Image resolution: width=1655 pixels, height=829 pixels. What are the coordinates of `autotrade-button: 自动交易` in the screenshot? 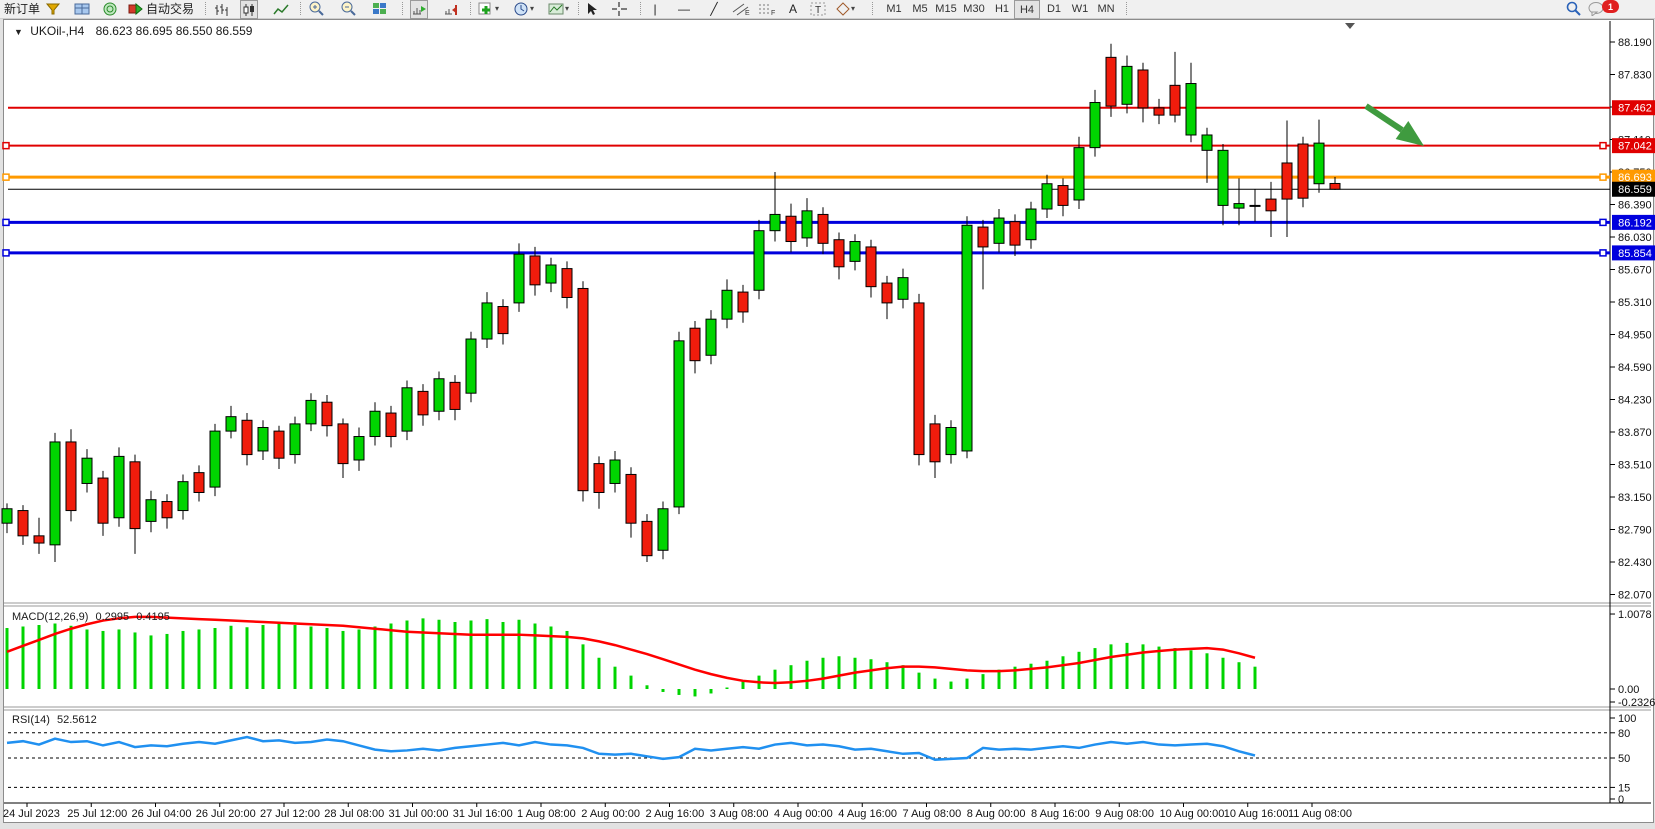 It's located at (170, 9).